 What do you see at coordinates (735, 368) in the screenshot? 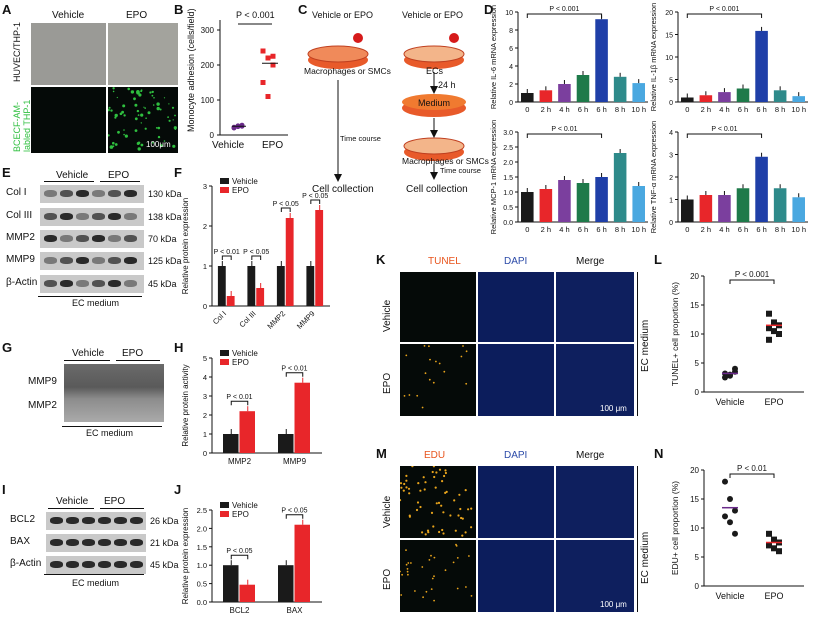
I see `panel-l-vehicle-point` at bounding box center [735, 368].